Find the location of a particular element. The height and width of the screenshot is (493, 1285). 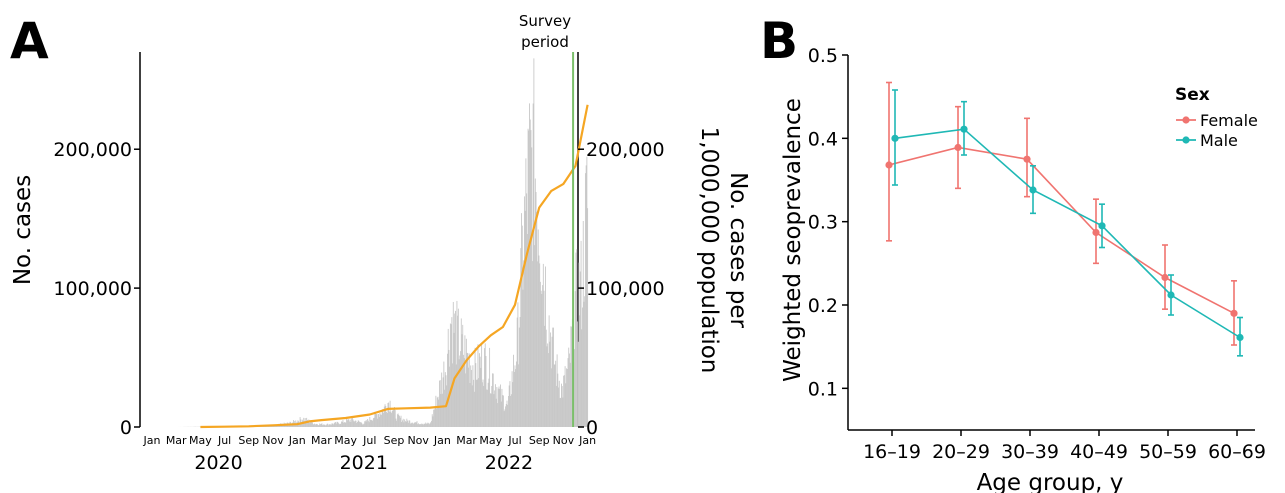

panel-b-x-tick-label: 20–29 is located at coordinates (961, 452).